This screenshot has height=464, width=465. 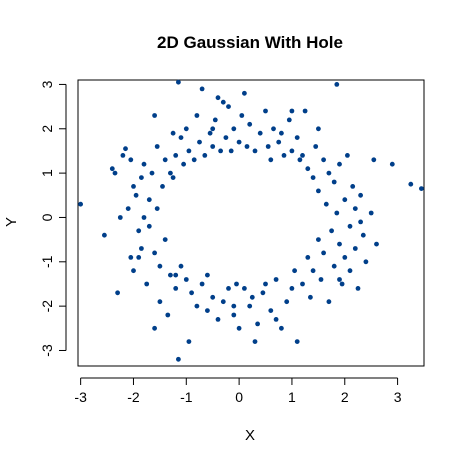 I want to click on y-tick-label: -2, so click(x=47, y=306).